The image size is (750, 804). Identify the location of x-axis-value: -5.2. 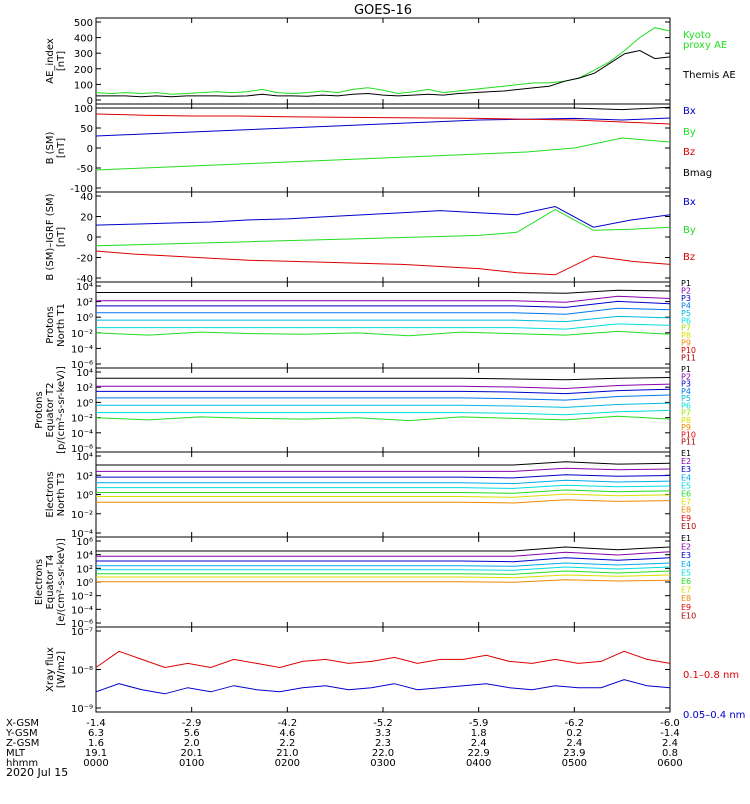
(383, 723).